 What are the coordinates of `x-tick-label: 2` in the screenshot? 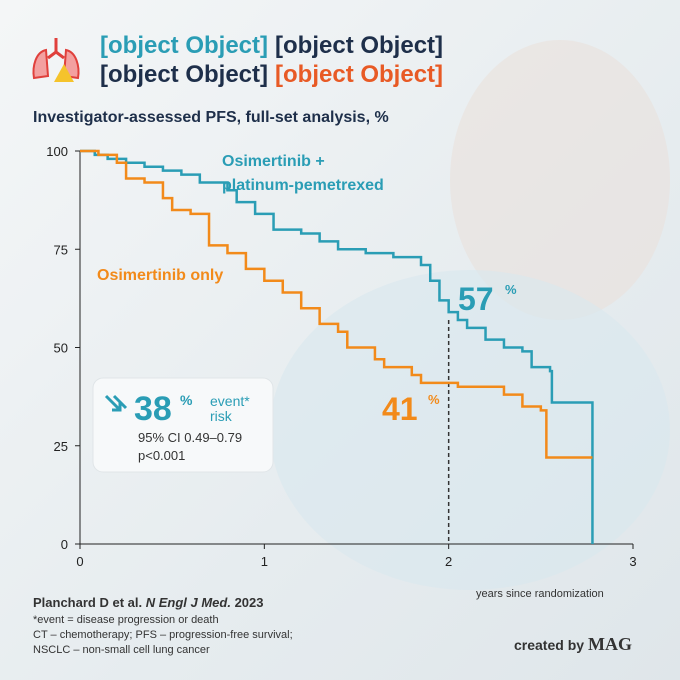 It's located at (448, 561).